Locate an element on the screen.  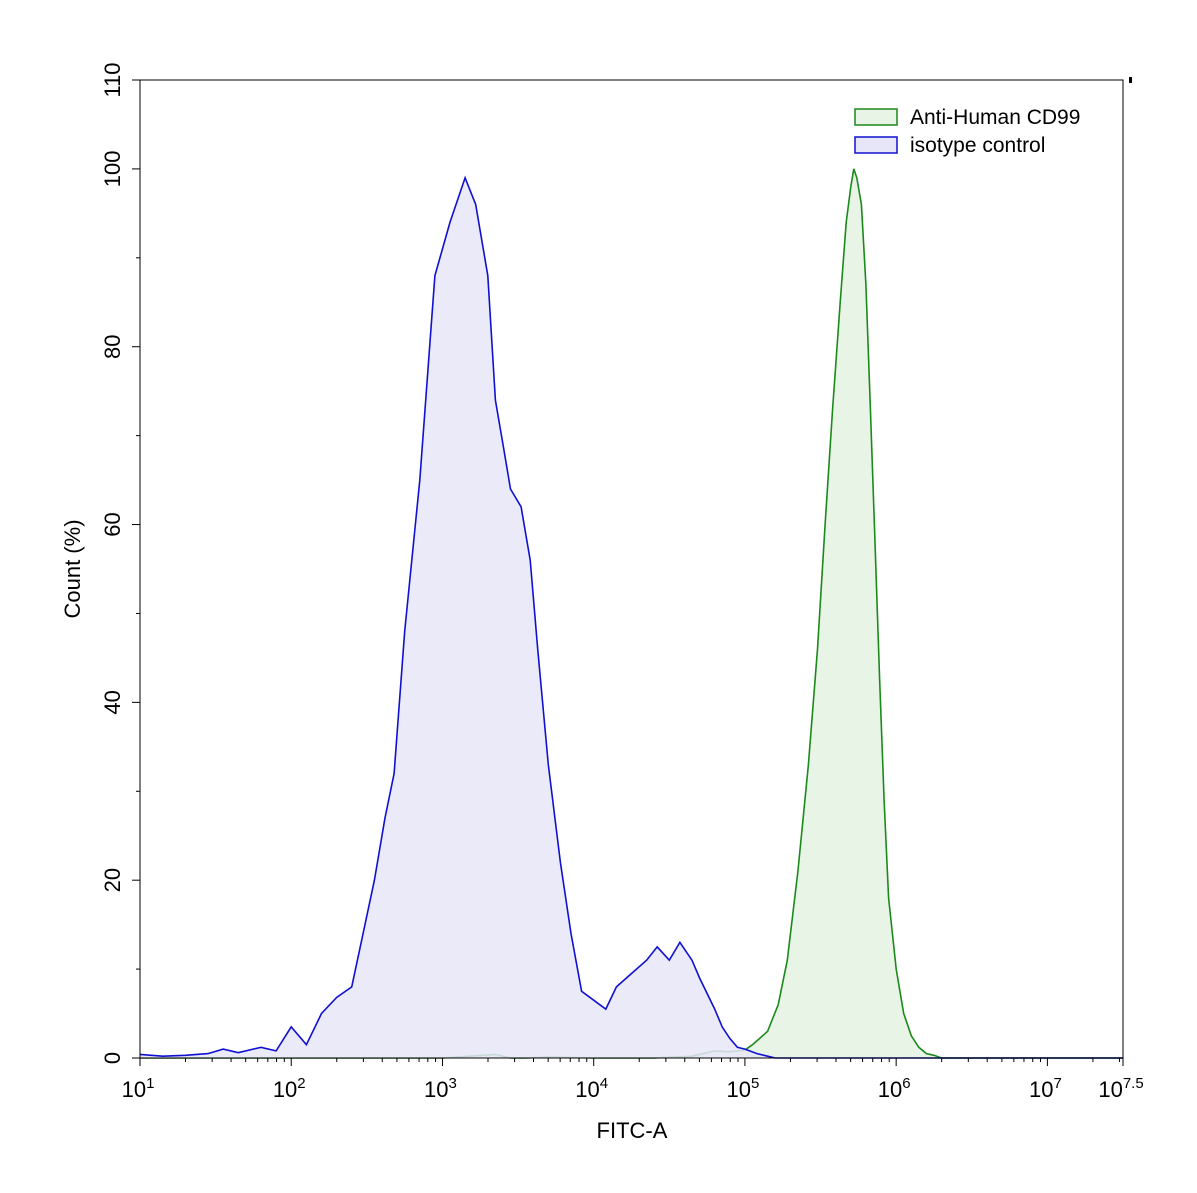
y-tick-label: 110 is located at coordinates (112, 79).